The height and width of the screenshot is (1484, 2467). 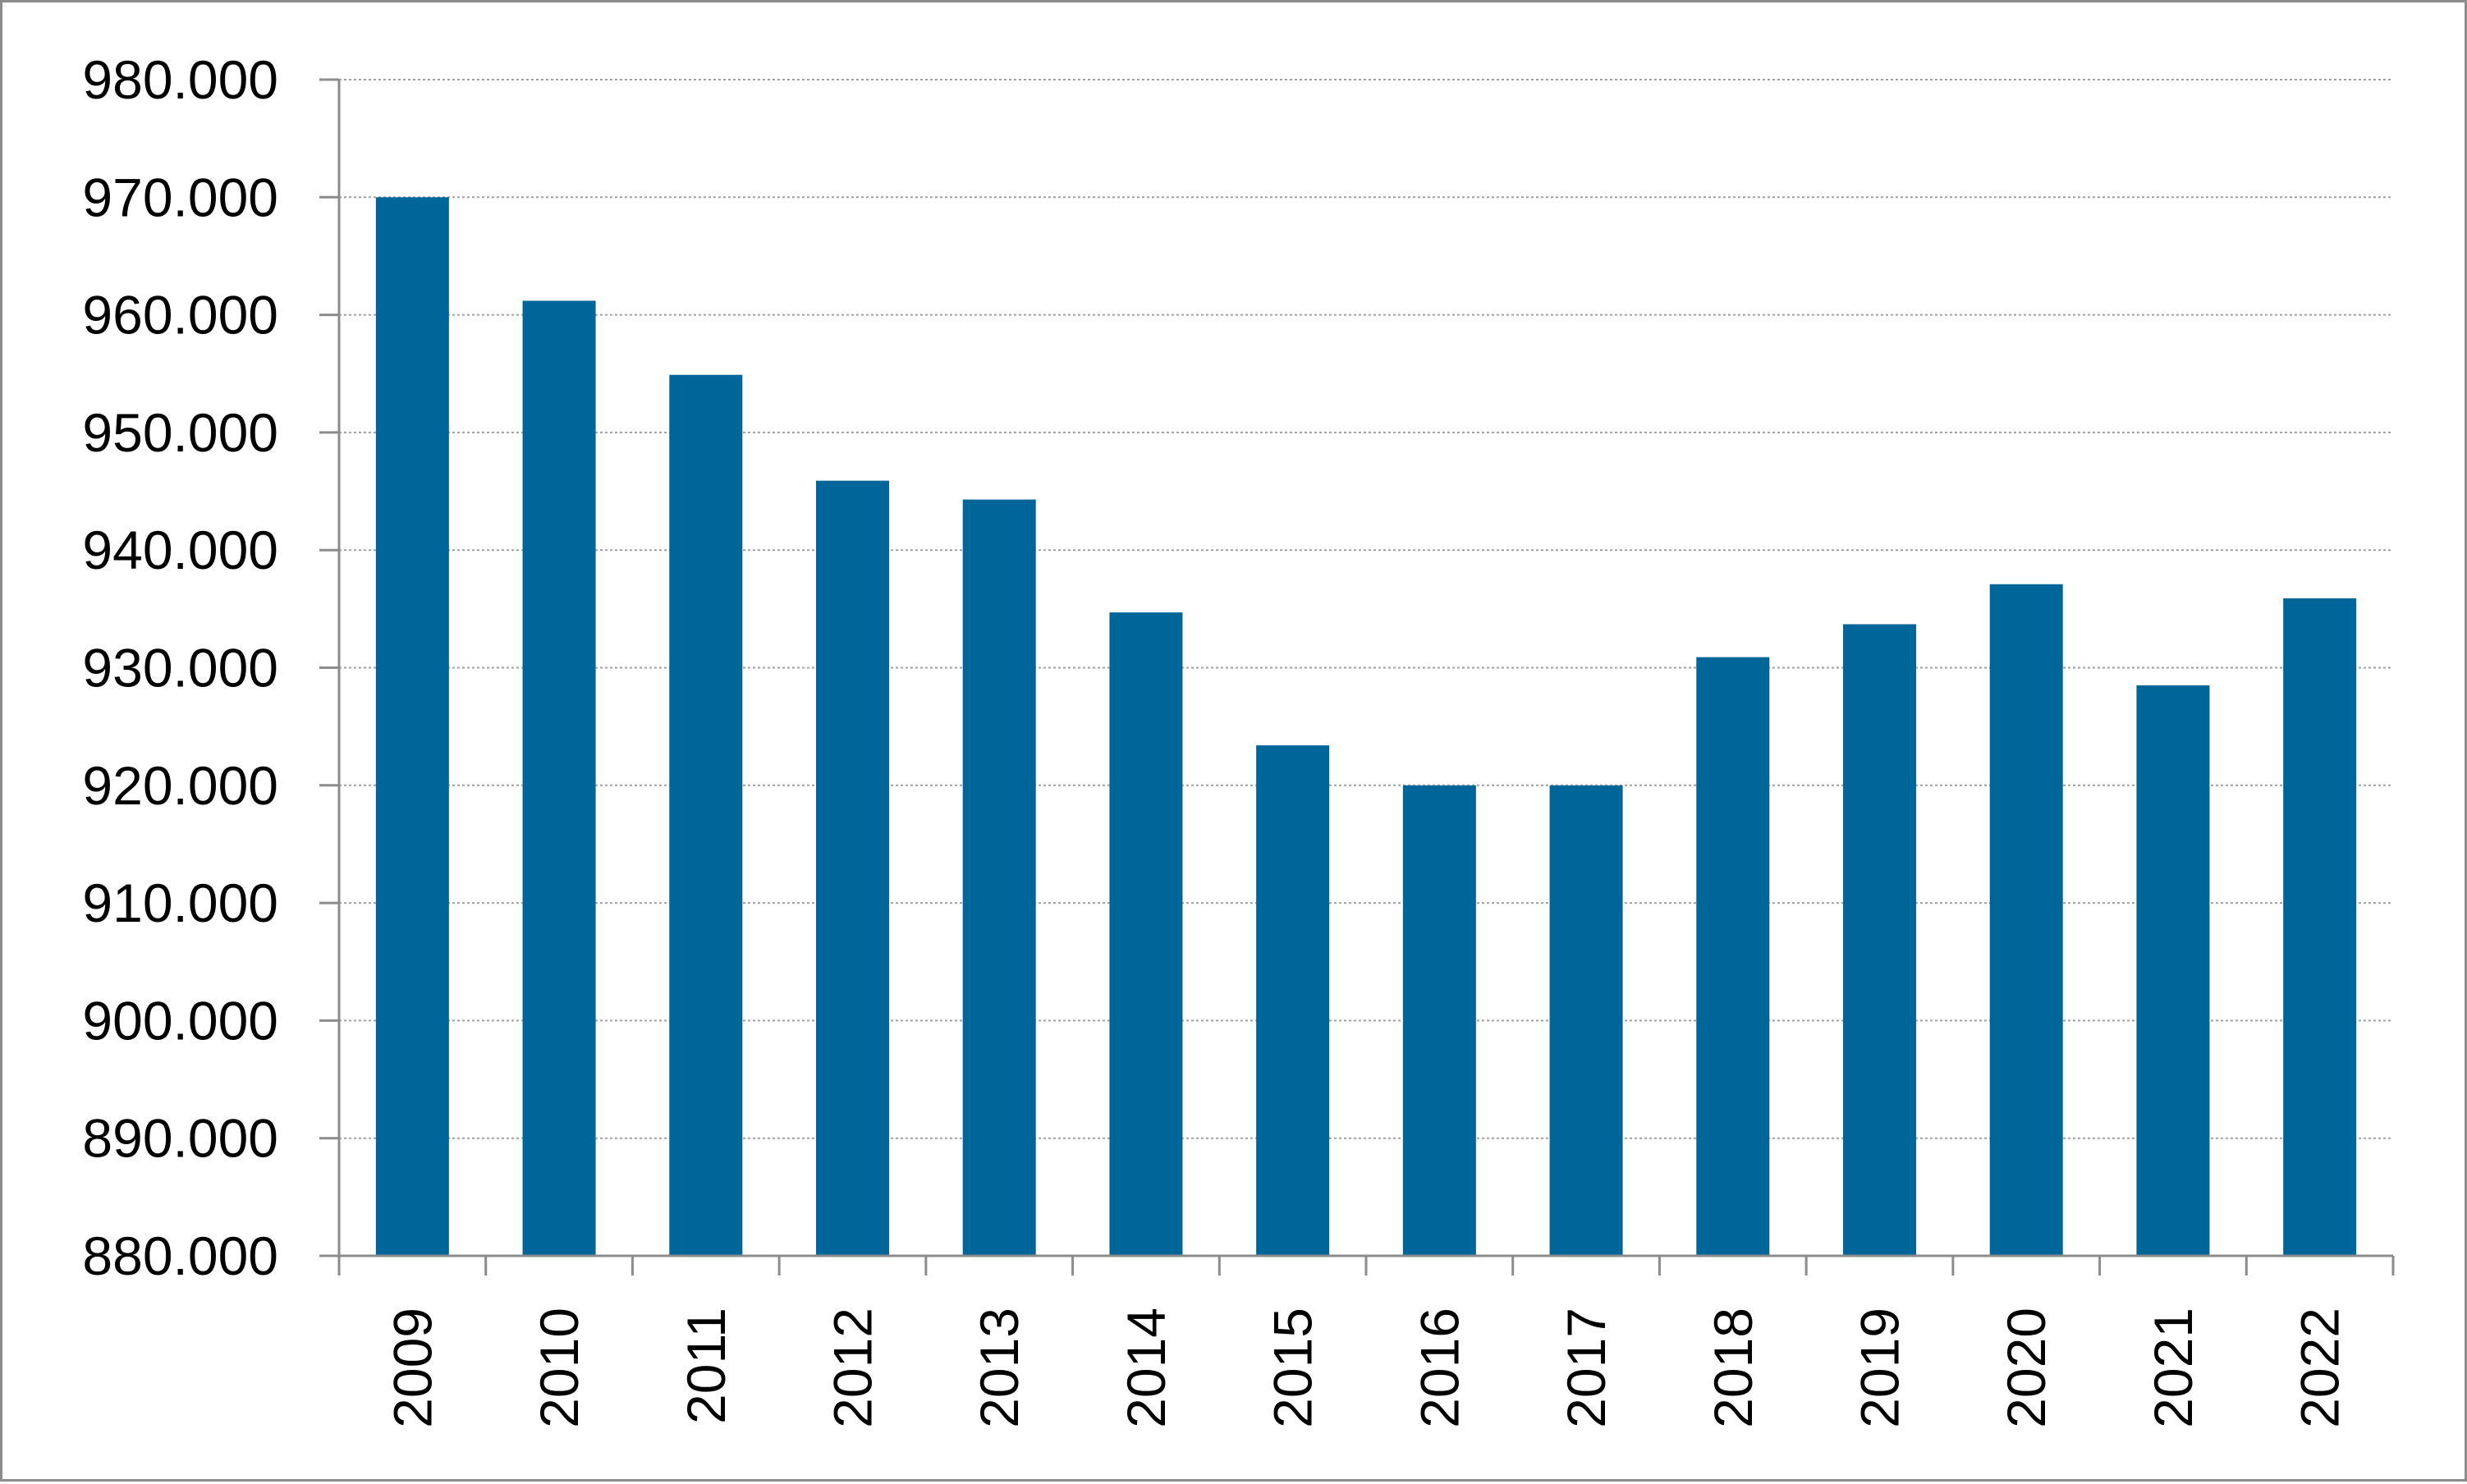 I want to click on bar-2014, so click(x=1146, y=934).